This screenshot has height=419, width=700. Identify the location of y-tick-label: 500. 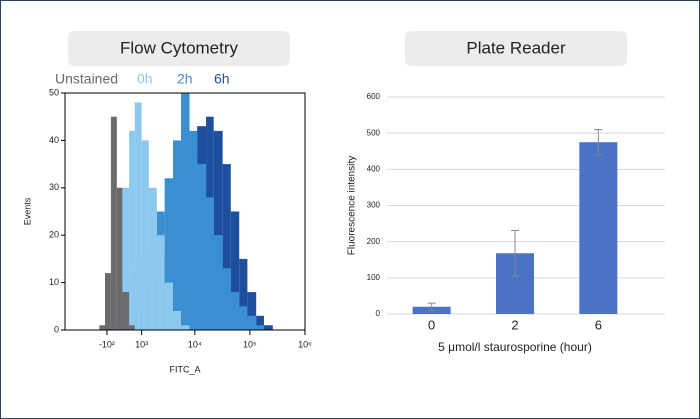
(374, 132).